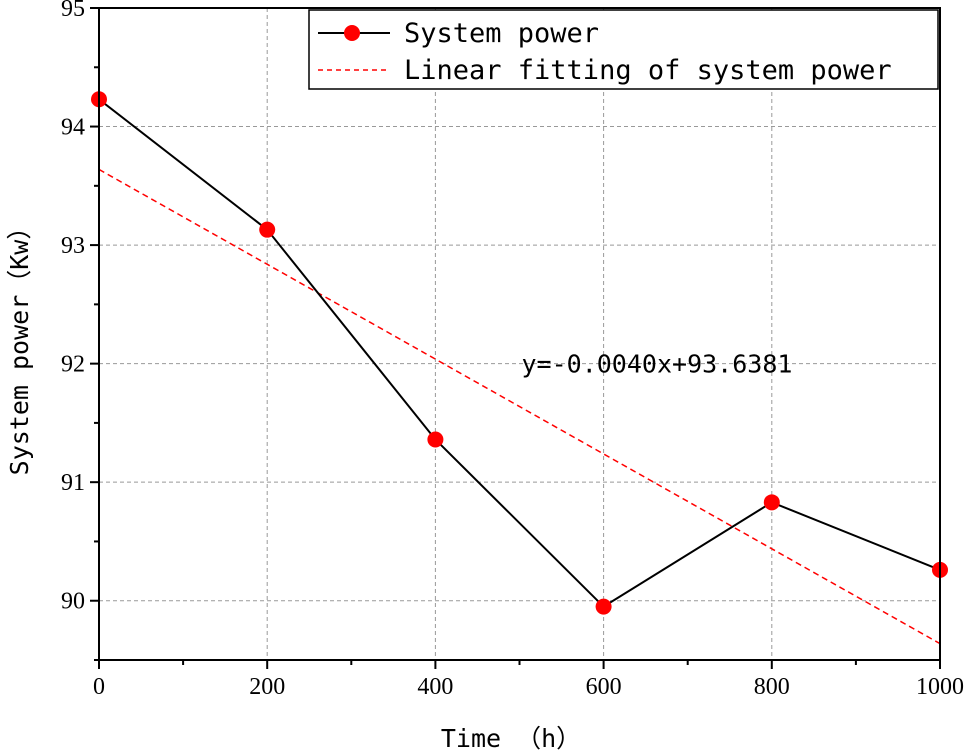 The width and height of the screenshot is (969, 752). What do you see at coordinates (604, 687) in the screenshot?
I see `x-tick-label: 600` at bounding box center [604, 687].